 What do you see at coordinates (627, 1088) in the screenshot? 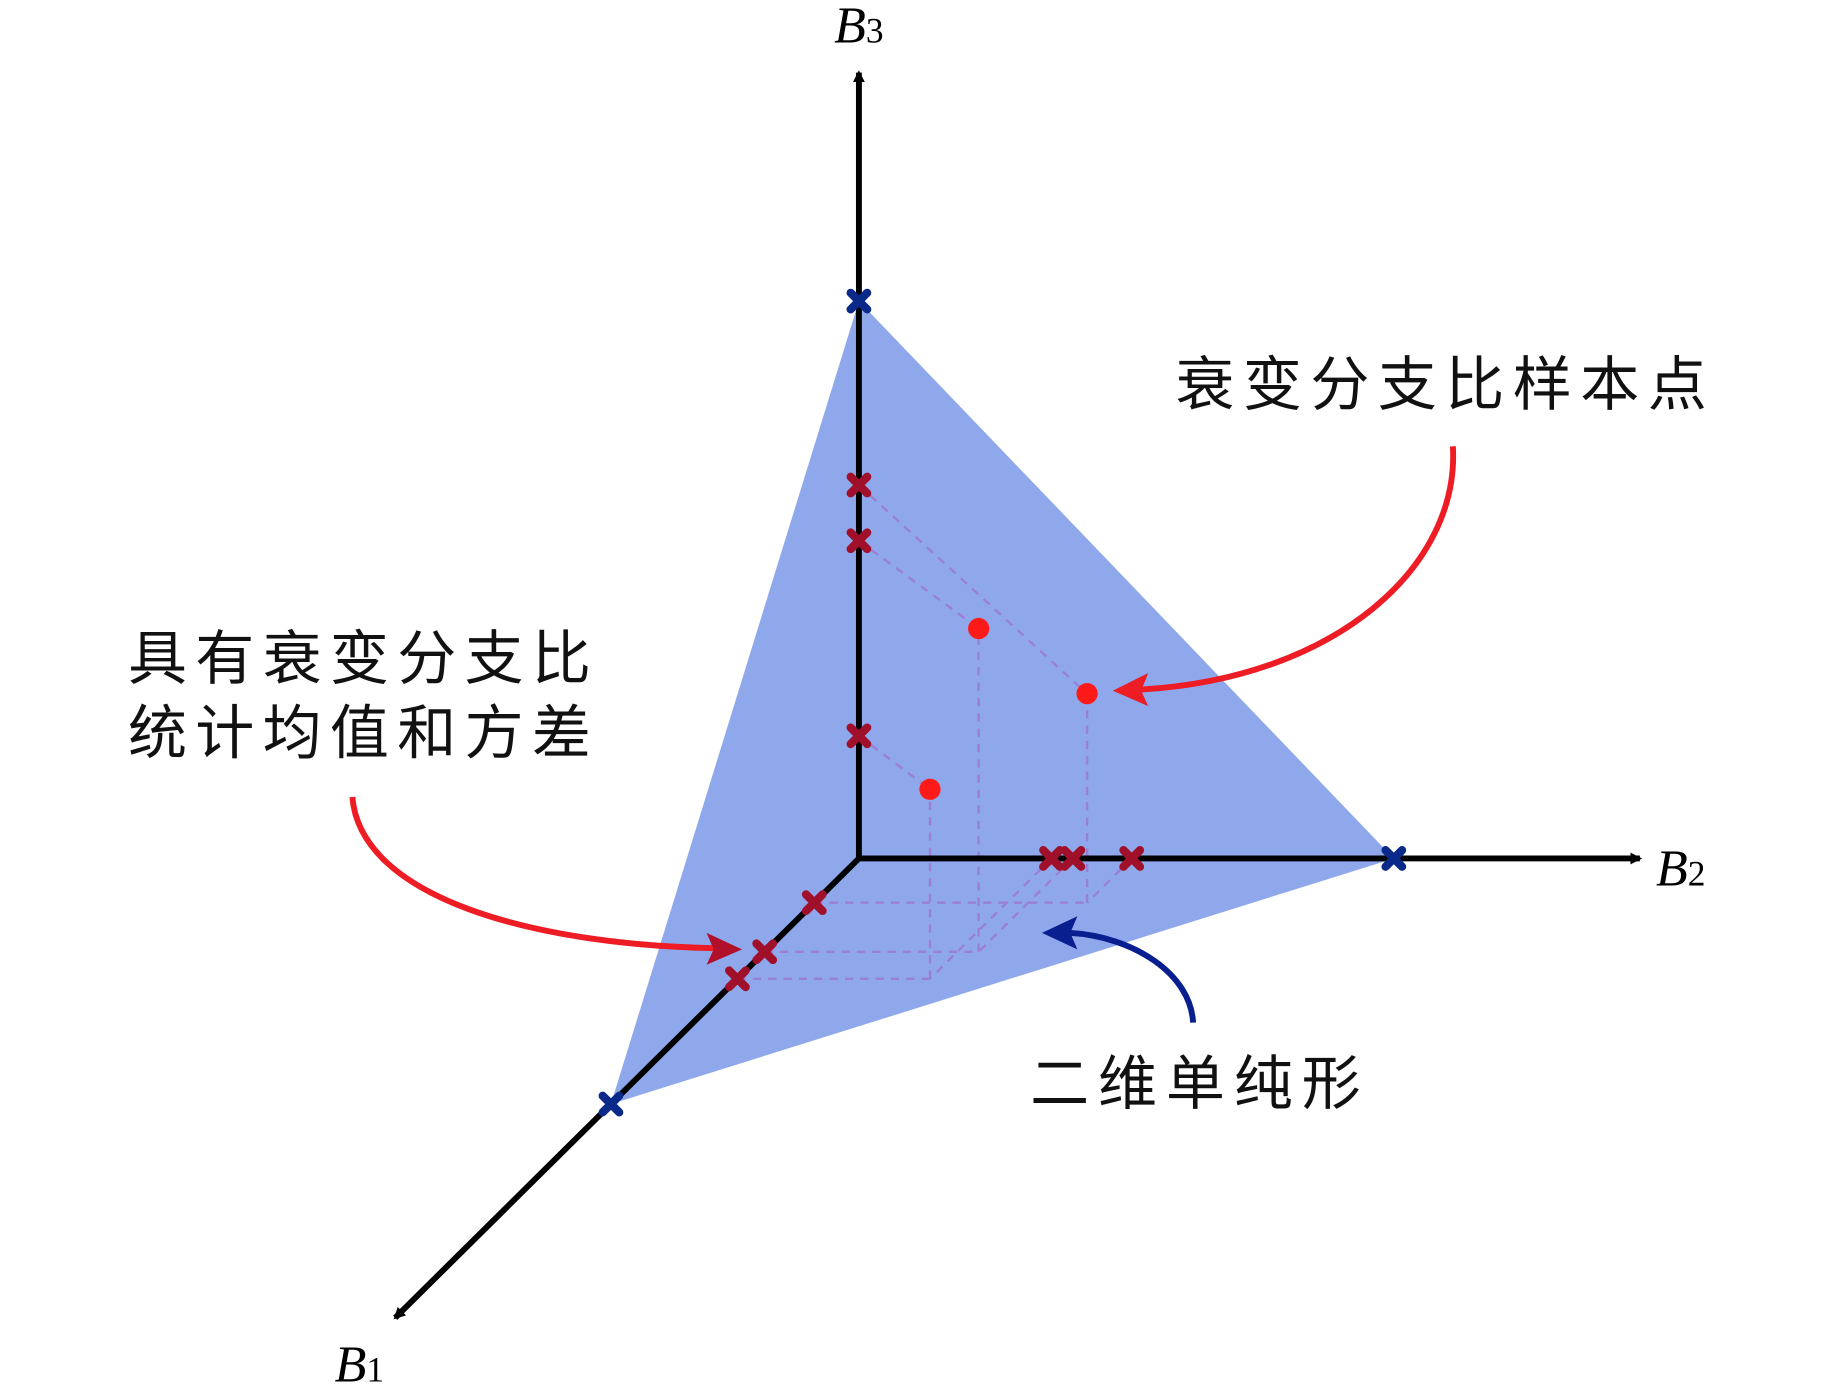
I see `axis-b1` at bounding box center [627, 1088].